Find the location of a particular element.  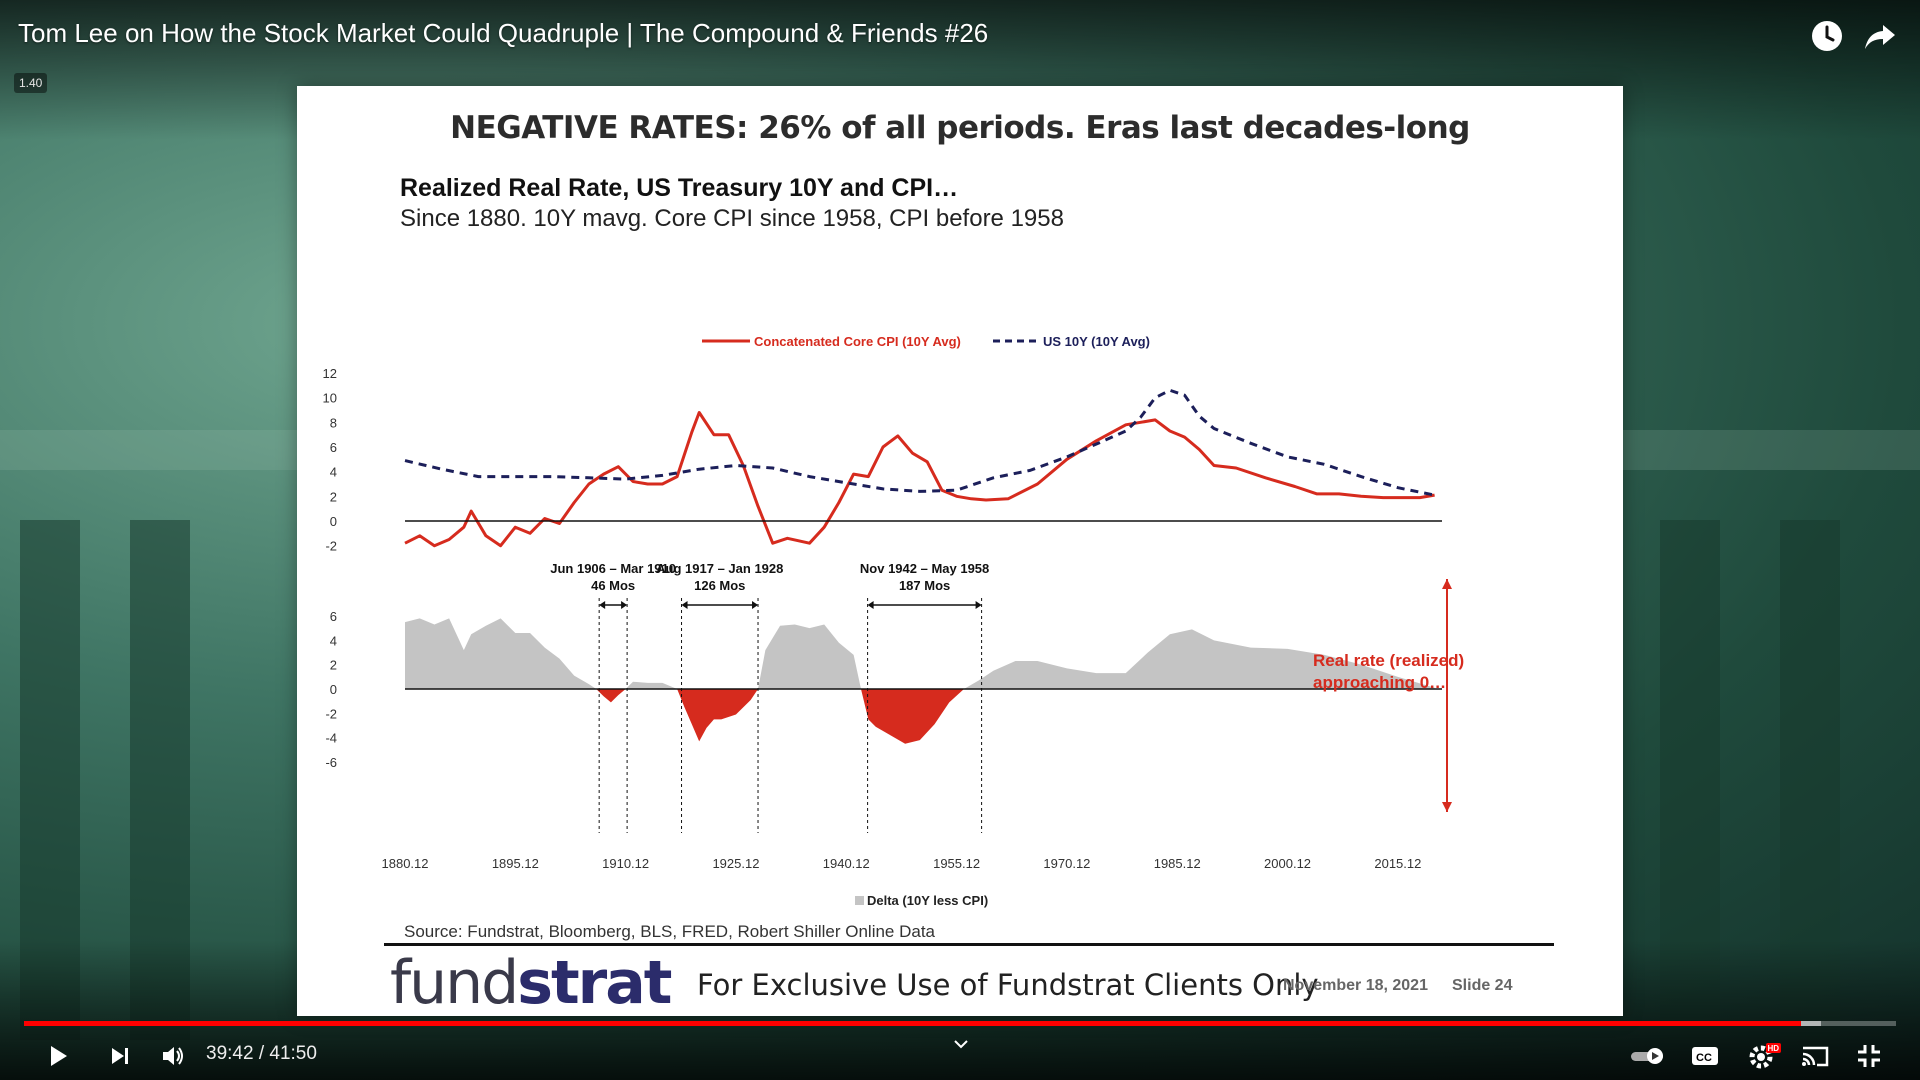

bottom-ytick-label: 0 is located at coordinates (333, 689).